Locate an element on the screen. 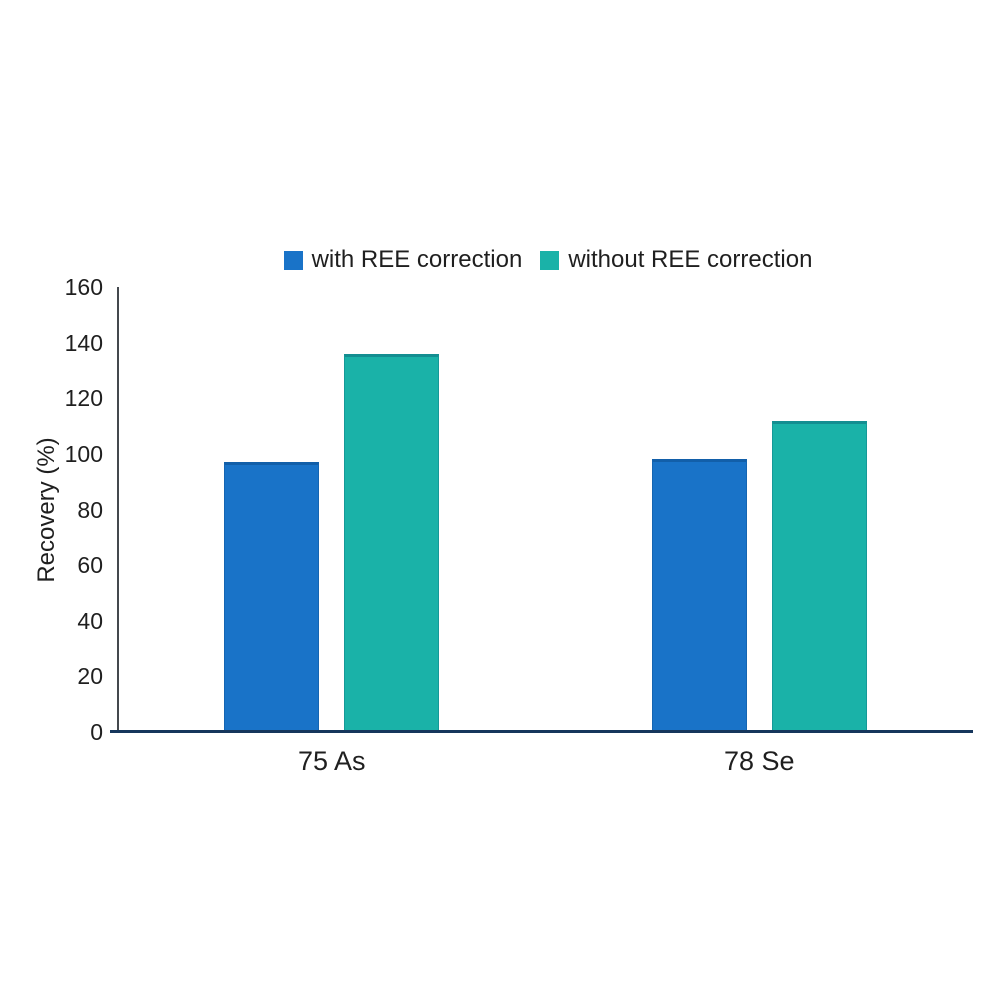 This screenshot has height=1000, width=1000. y-tick-label-160: 160 is located at coordinates (83, 287).